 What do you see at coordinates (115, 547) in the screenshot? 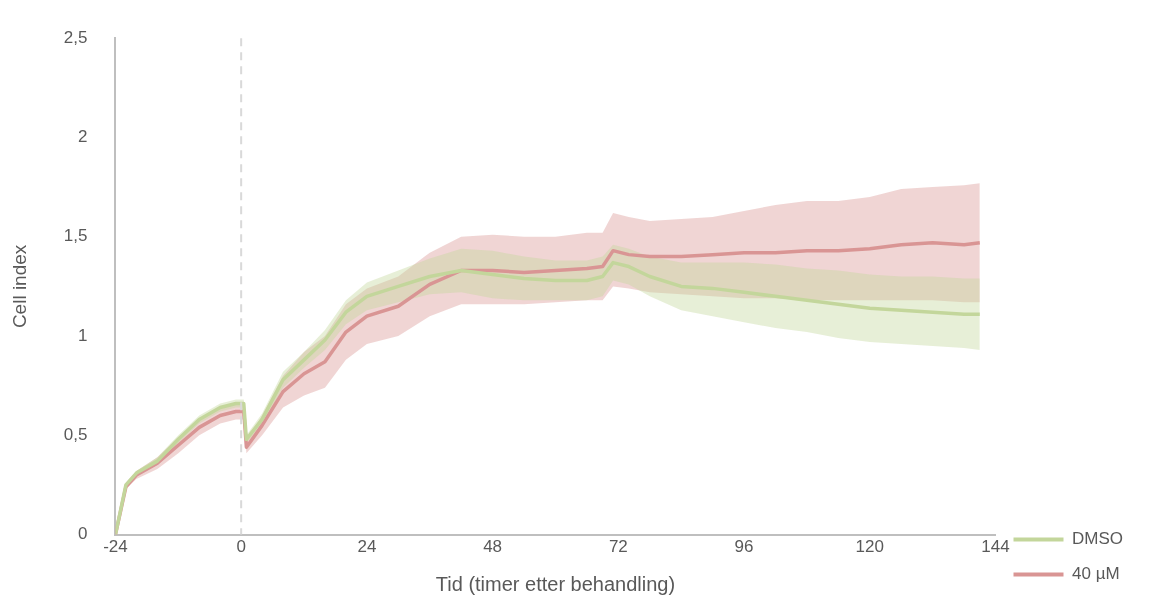
I see `x-tick-label: -24` at bounding box center [115, 547].